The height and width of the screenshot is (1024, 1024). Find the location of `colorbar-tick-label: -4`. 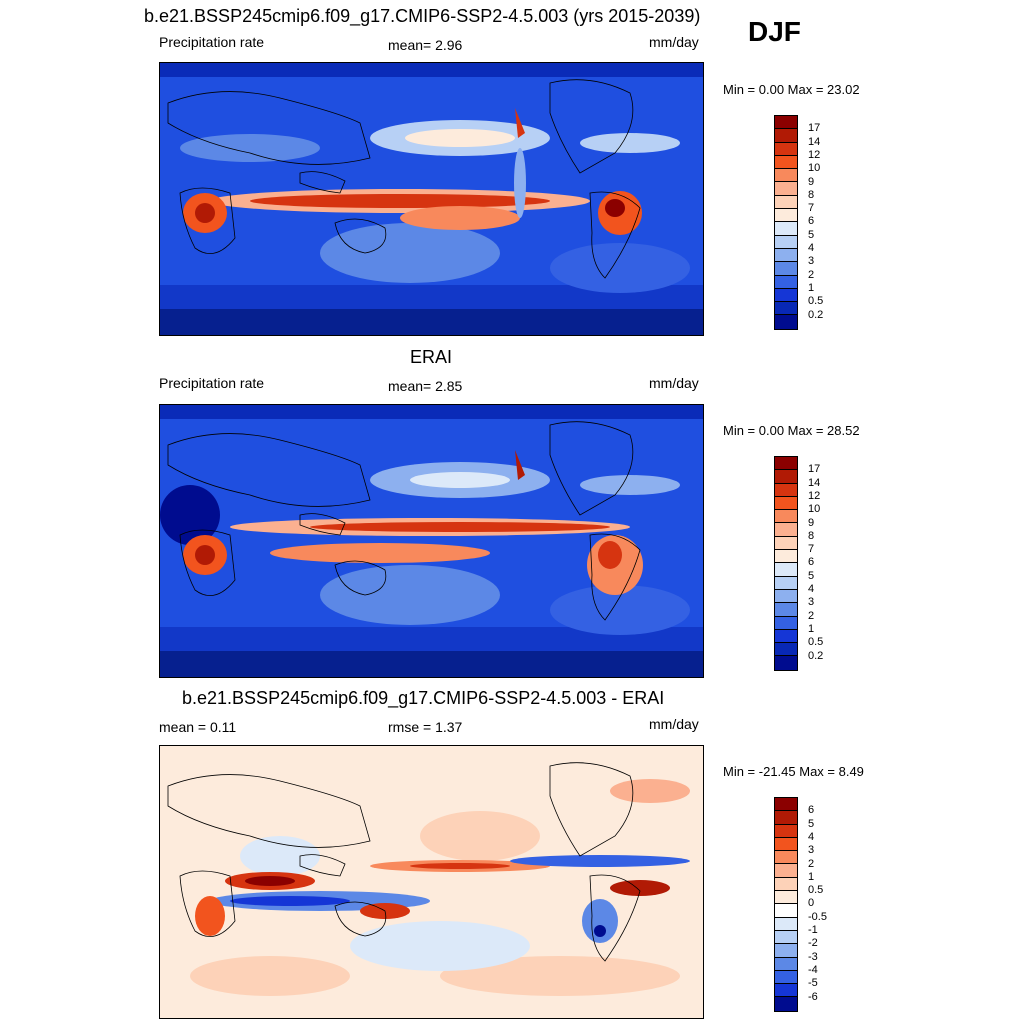

colorbar-tick-label: -4 is located at coordinates (813, 969).